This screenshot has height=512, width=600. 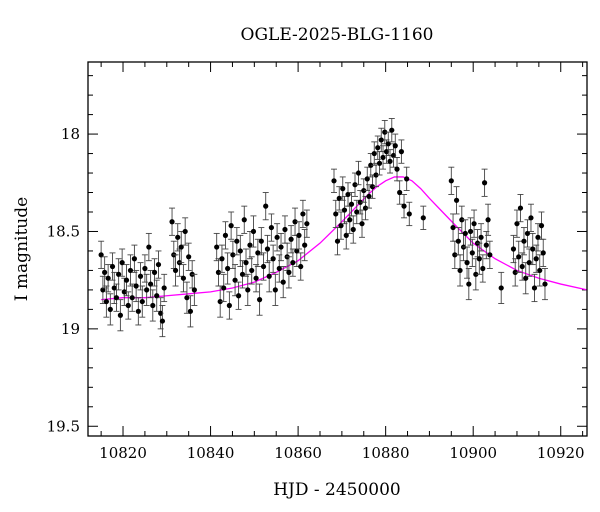 What do you see at coordinates (22, 249) in the screenshot?
I see `y-axis-label: I magnitude` at bounding box center [22, 249].